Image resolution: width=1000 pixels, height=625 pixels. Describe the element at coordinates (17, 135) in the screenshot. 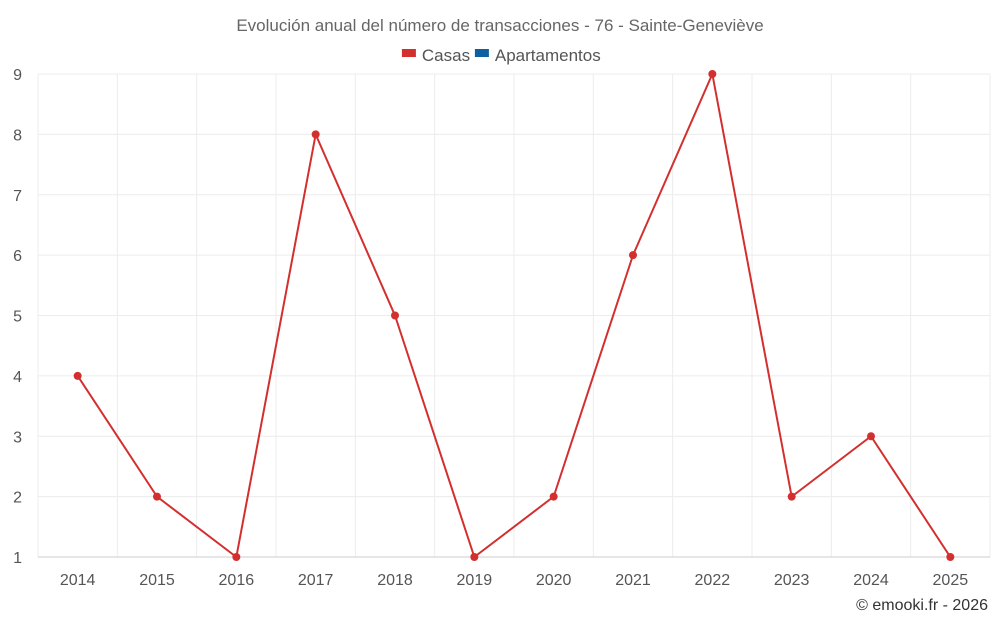

I see `y-tick-label: 8` at that location.